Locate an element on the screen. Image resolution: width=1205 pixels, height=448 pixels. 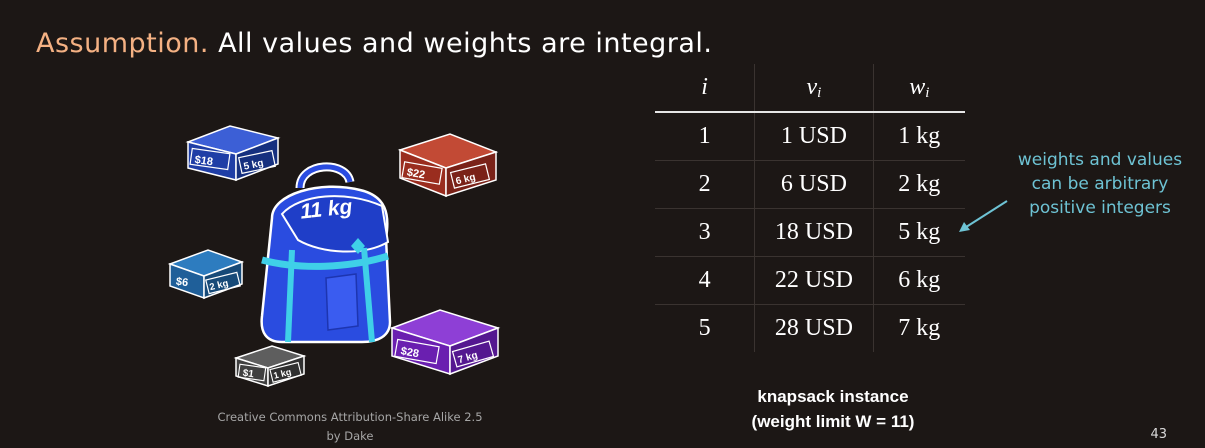
backpack-capacity-label: 11 kg is located at coordinates (326, 209).